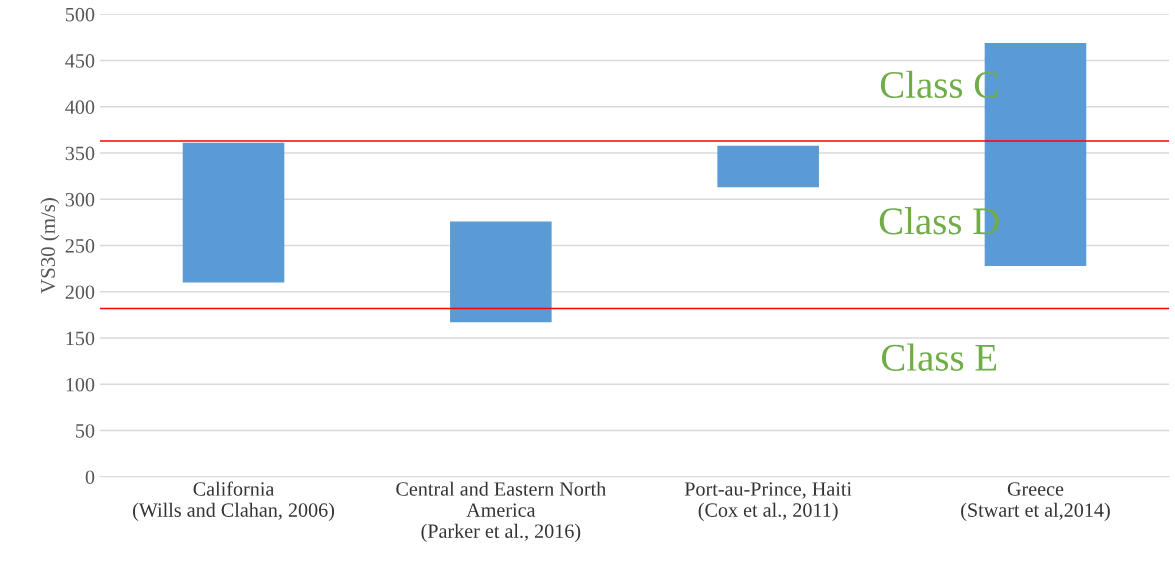 The image size is (1175, 571). I want to click on y-tick-label: 100, so click(80, 384).